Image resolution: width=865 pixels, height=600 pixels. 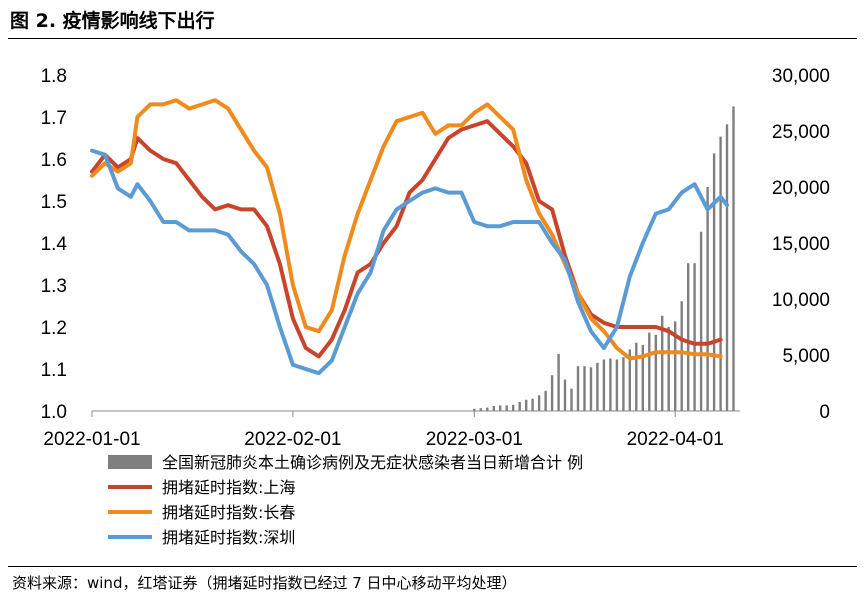 I want to click on y-right-tick-label: 30,000, so click(x=801, y=76).